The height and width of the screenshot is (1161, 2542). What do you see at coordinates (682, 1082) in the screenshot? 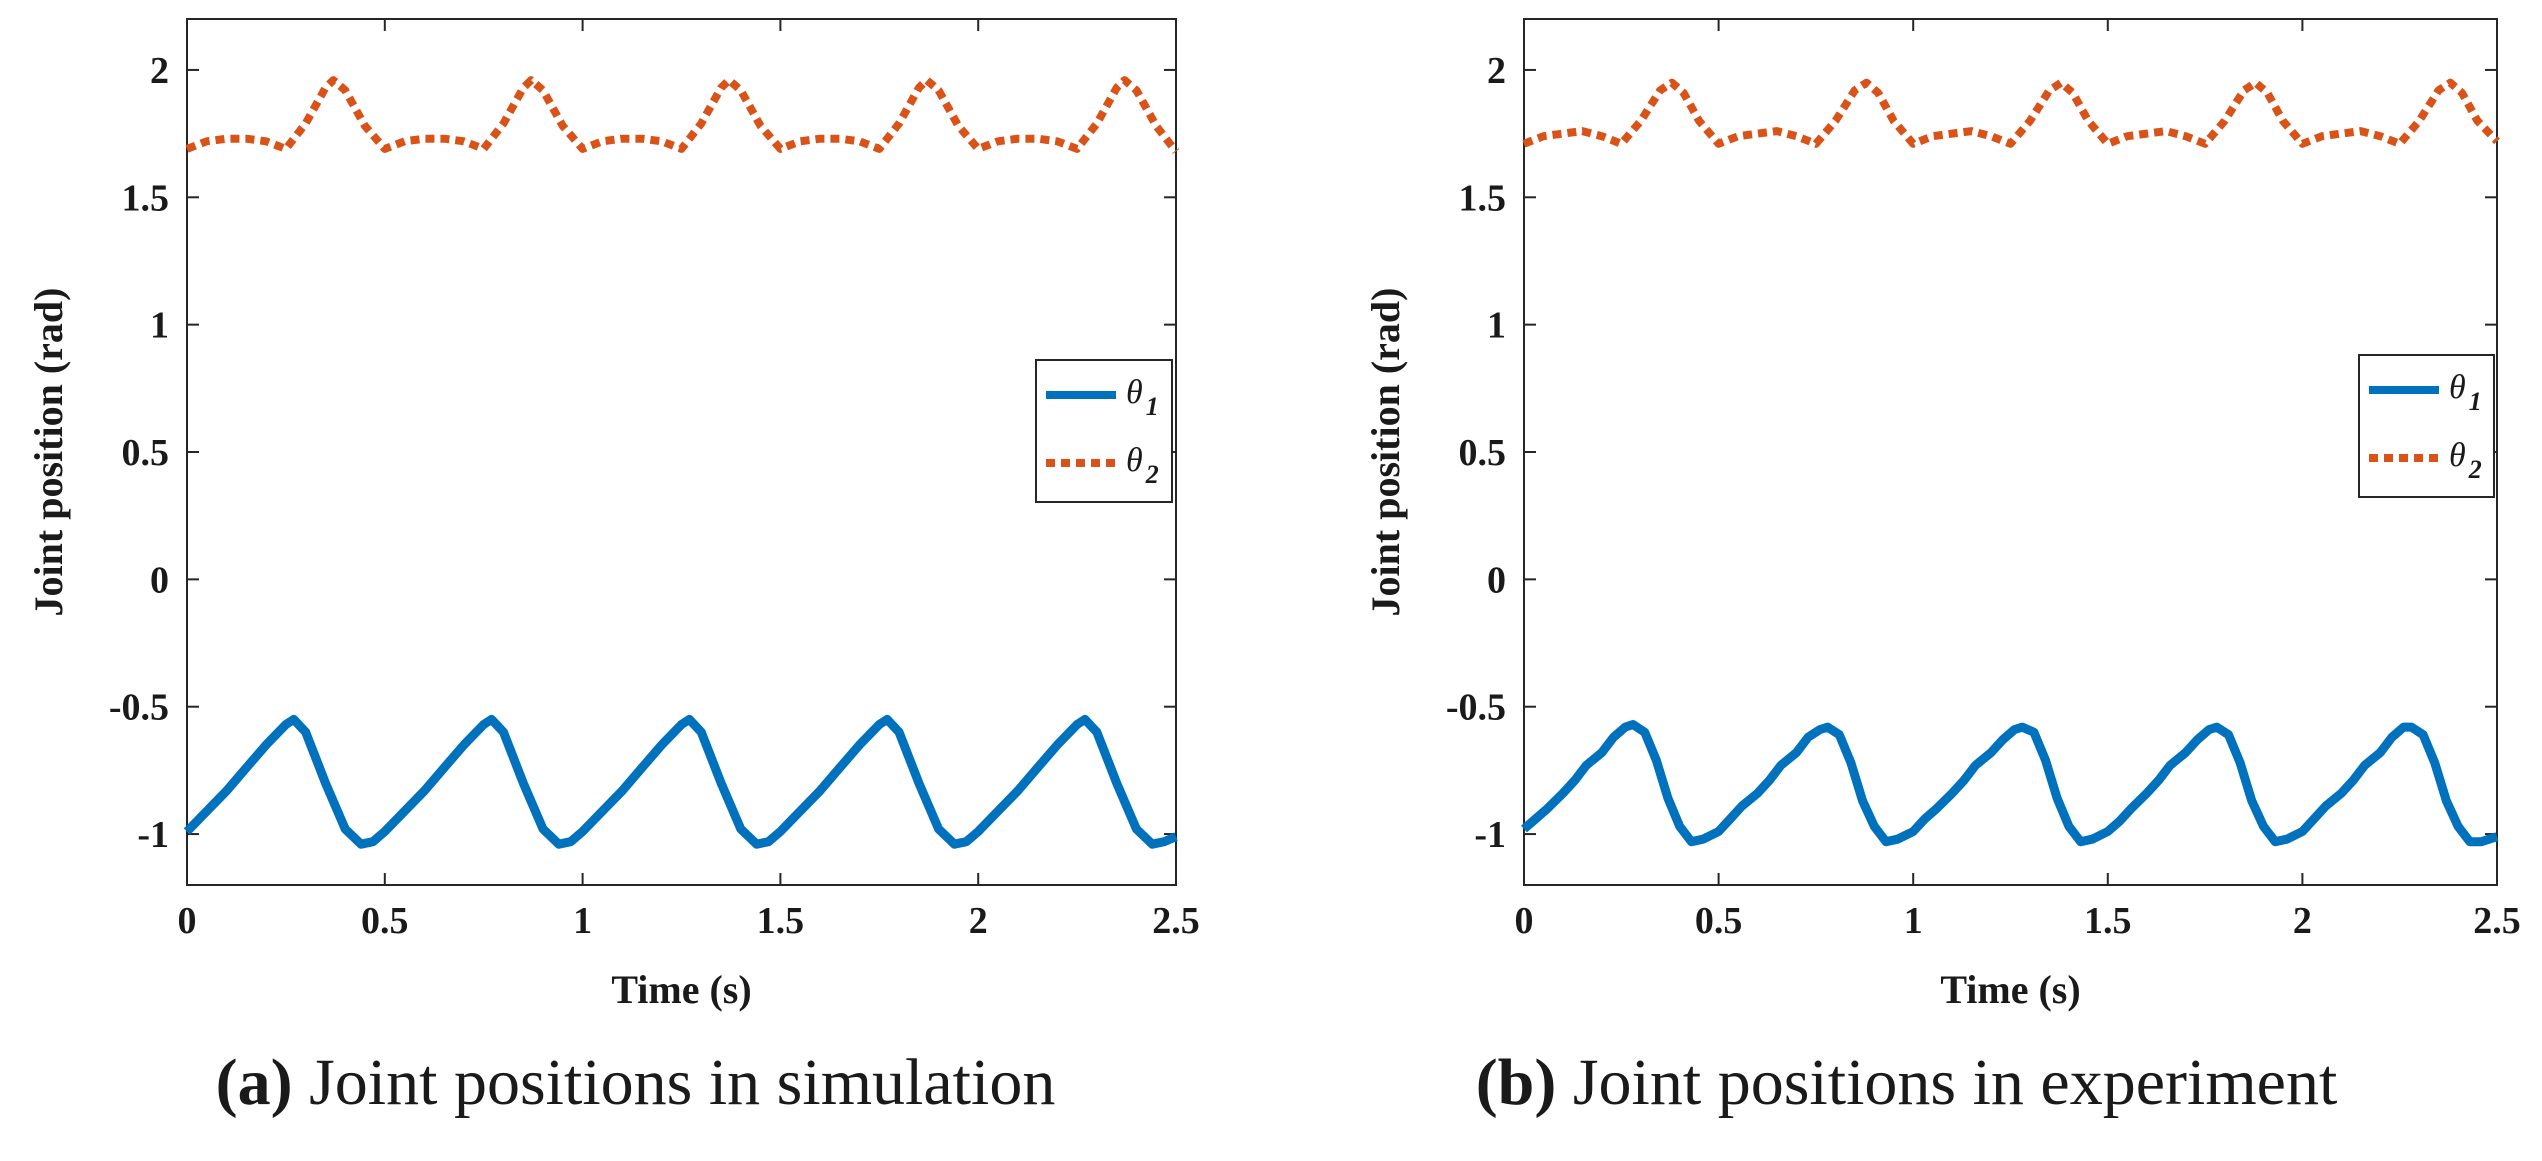
I see `caption-a-text: Joint positions in simulation` at bounding box center [682, 1082].